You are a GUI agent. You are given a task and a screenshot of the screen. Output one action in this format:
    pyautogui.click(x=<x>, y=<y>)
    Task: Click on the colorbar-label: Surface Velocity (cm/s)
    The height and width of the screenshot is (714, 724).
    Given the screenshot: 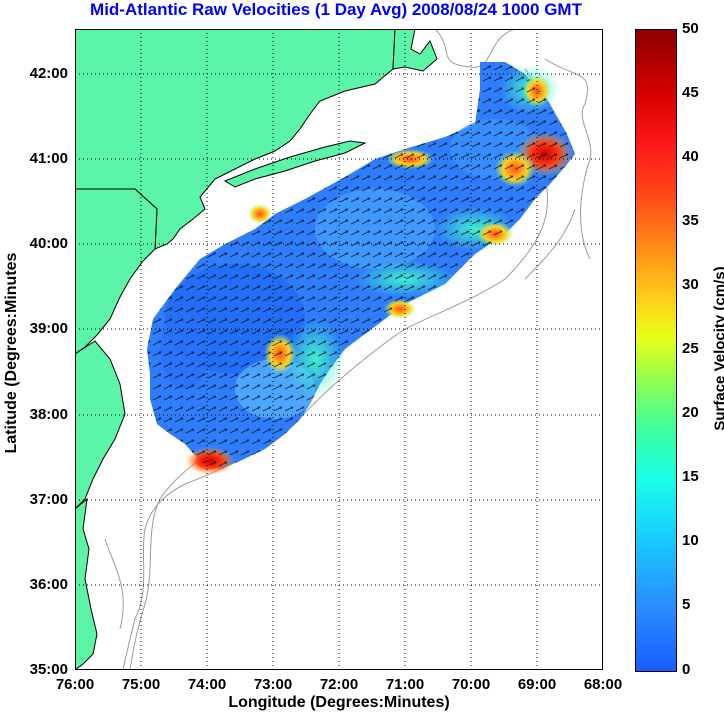 What is the action you would take?
    pyautogui.click(x=717, y=348)
    